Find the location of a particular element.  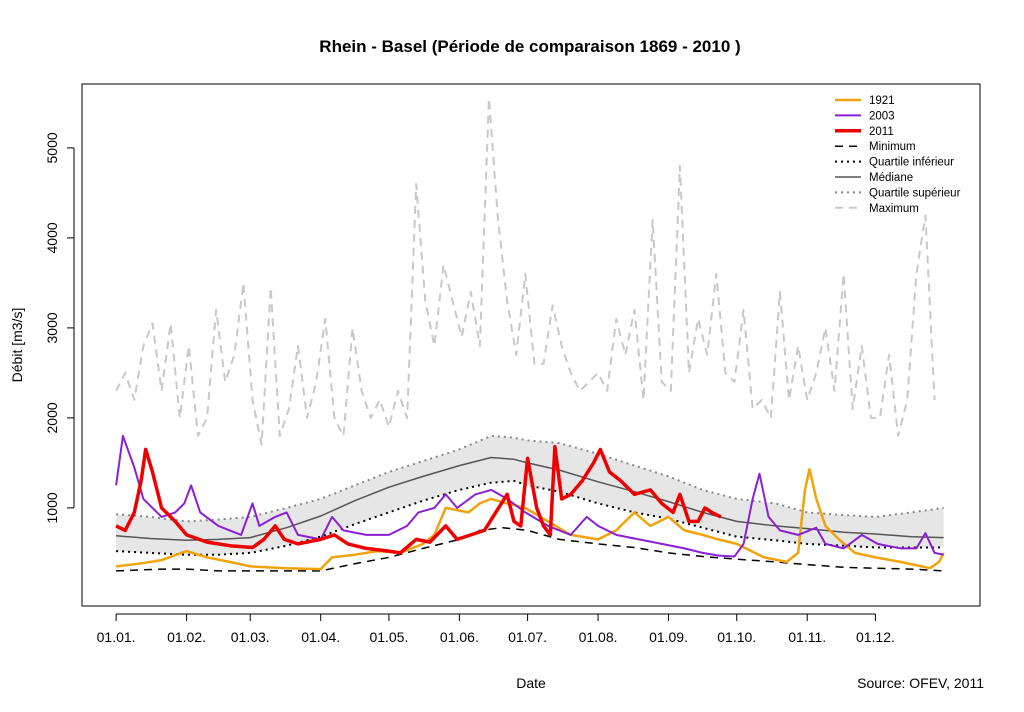

series-line-minimum is located at coordinates (530, 549).